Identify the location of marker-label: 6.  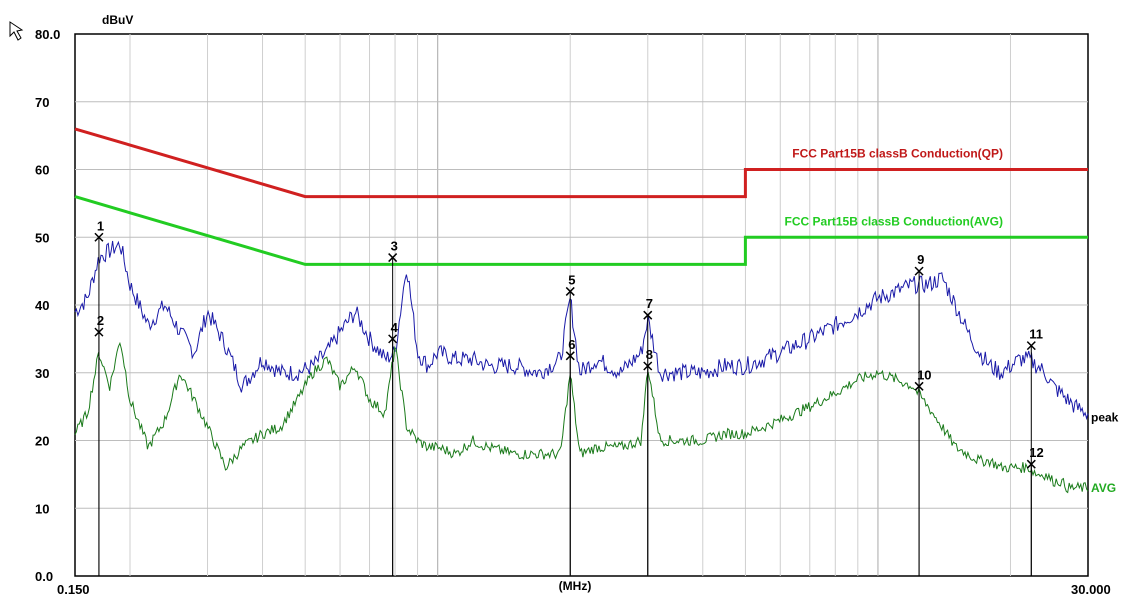
(571, 344).